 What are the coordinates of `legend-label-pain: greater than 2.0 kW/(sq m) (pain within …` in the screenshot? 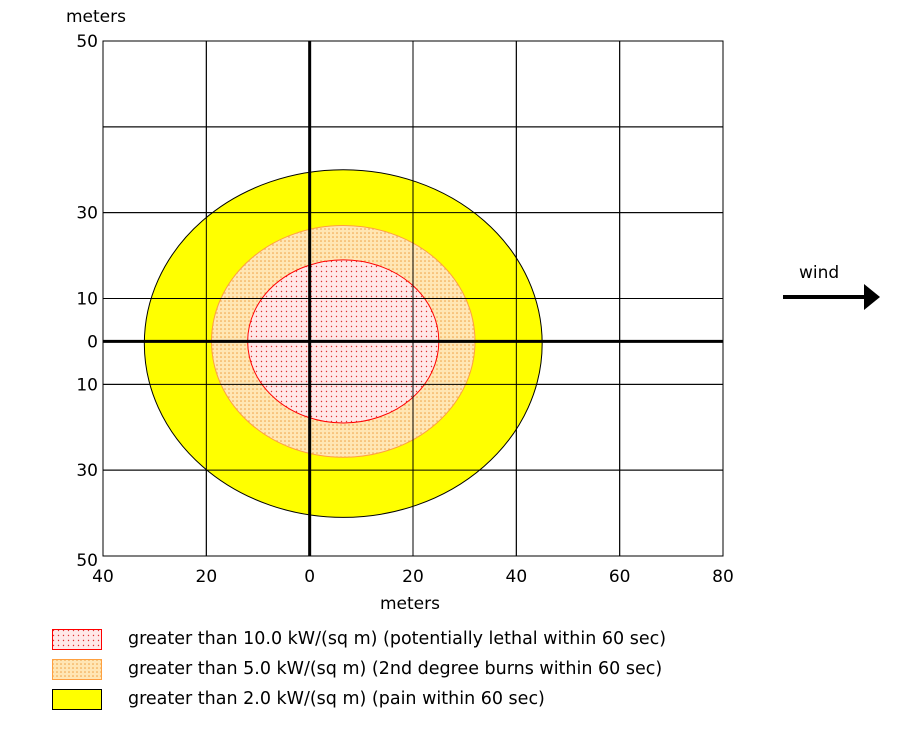 It's located at (336, 699).